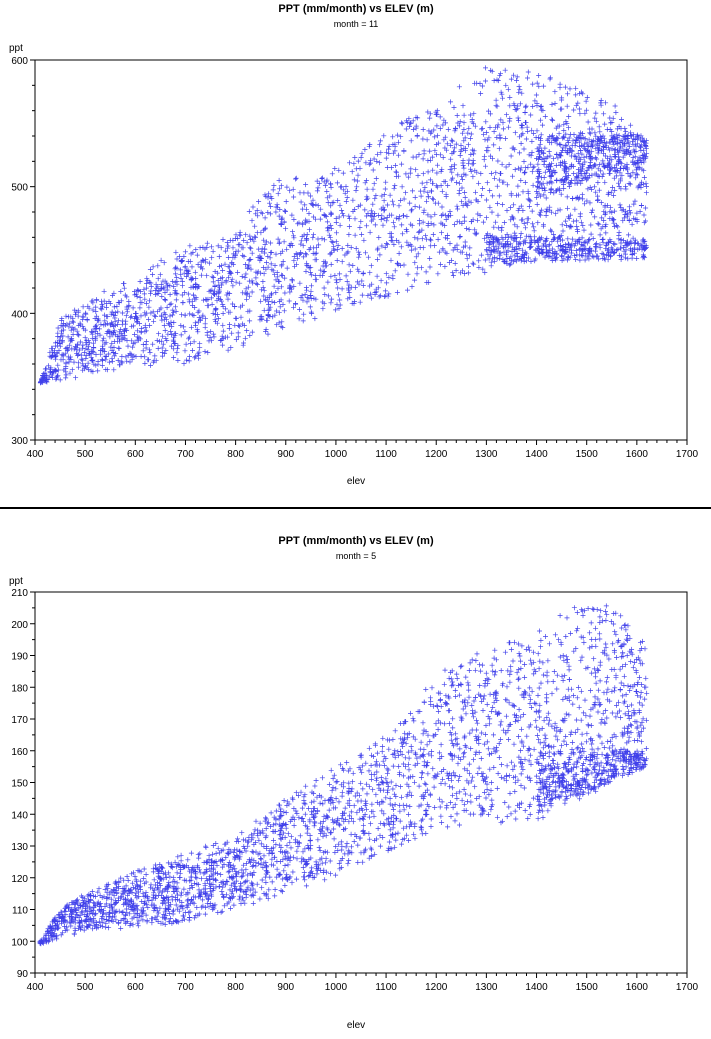 Image resolution: width=711 pixels, height=1039 pixels. I want to click on y-tick-label: 210, so click(19, 593).